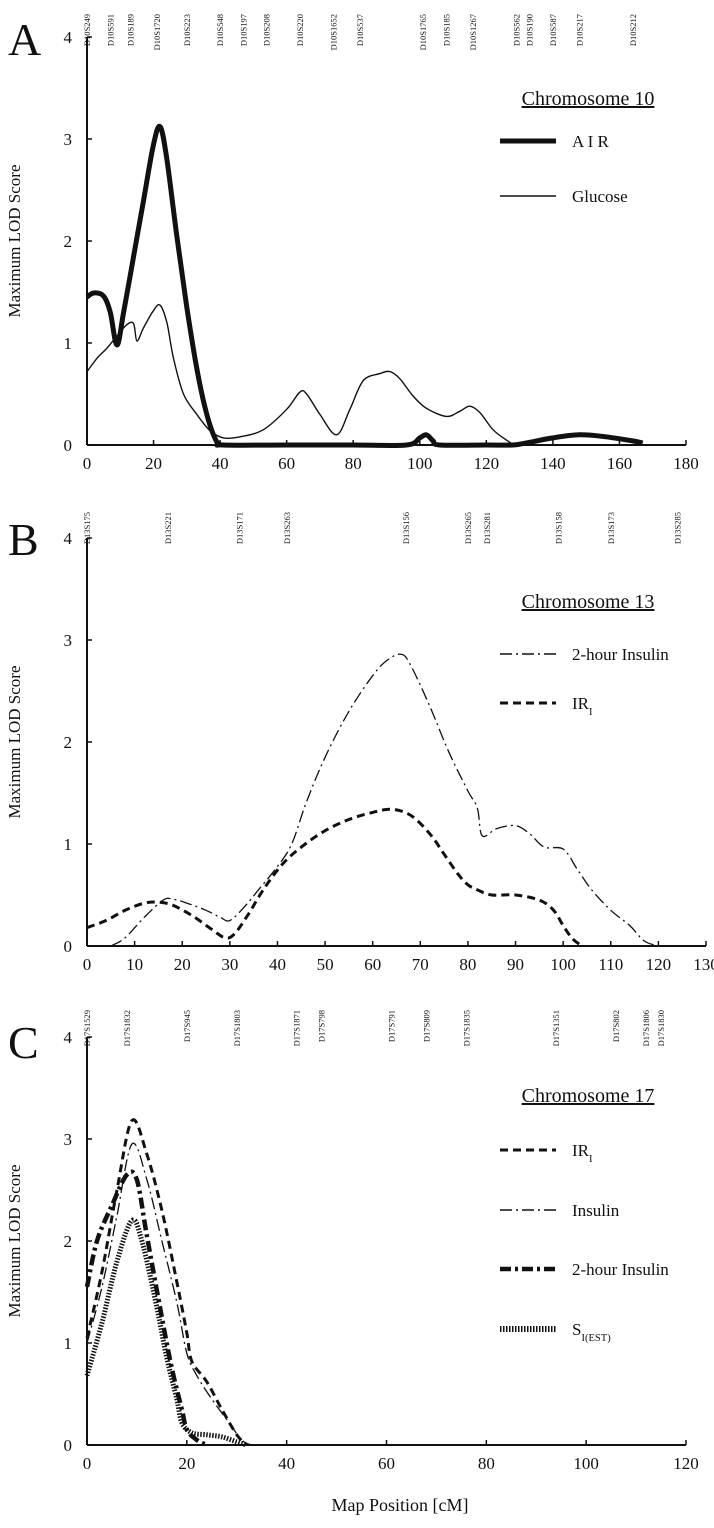  I want to click on marker-label: D10S249, so click(87, 30).